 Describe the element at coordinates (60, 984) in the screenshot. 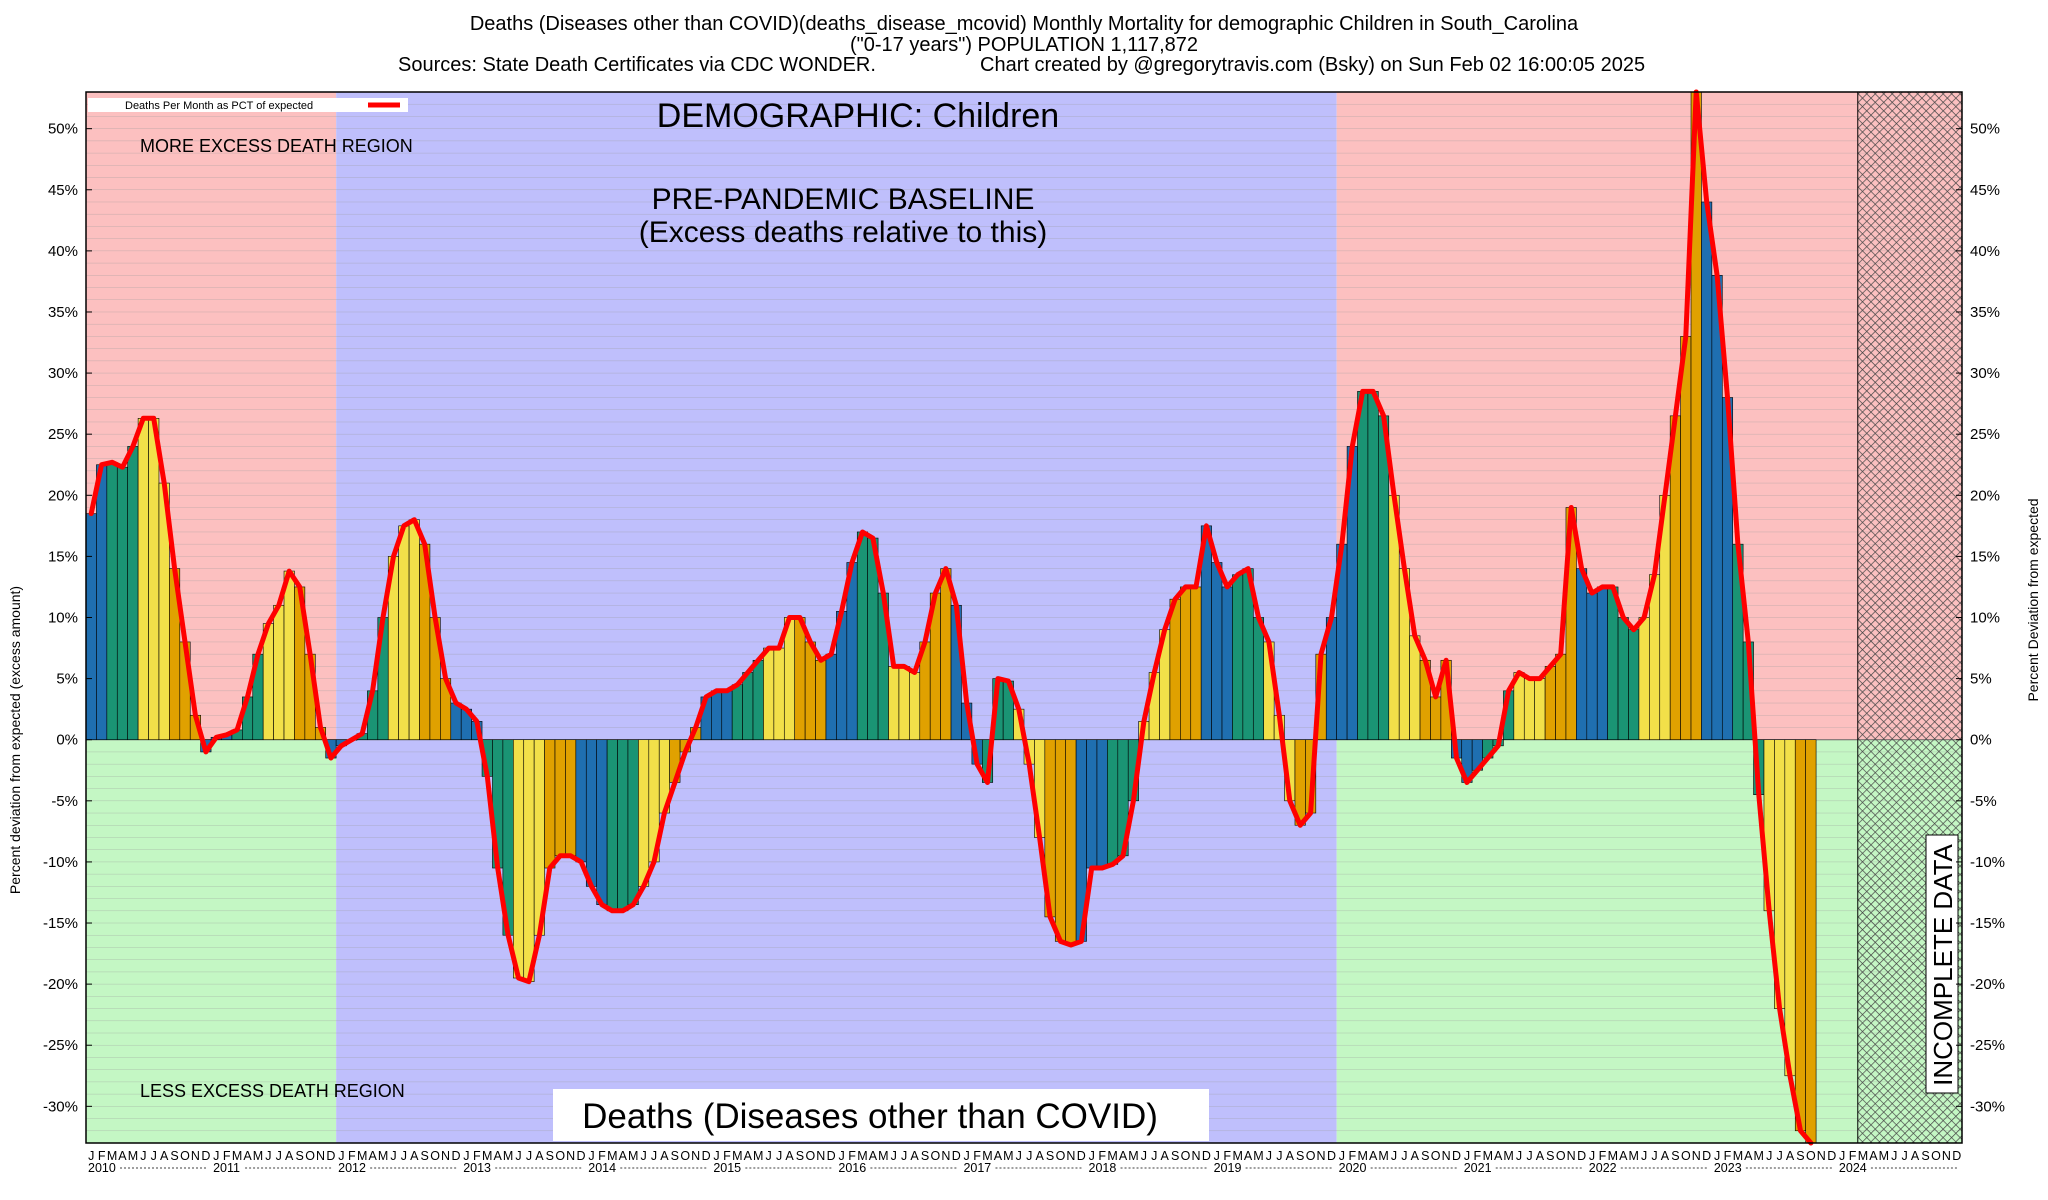

I see `y-tick-label-left: -20%` at that location.